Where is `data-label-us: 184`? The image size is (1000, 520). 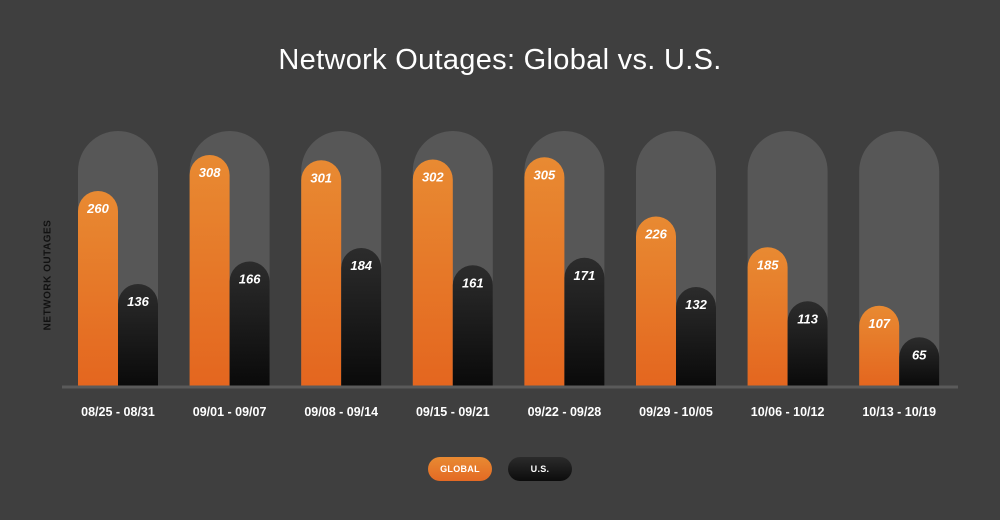
data-label-us: 184 is located at coordinates (361, 265).